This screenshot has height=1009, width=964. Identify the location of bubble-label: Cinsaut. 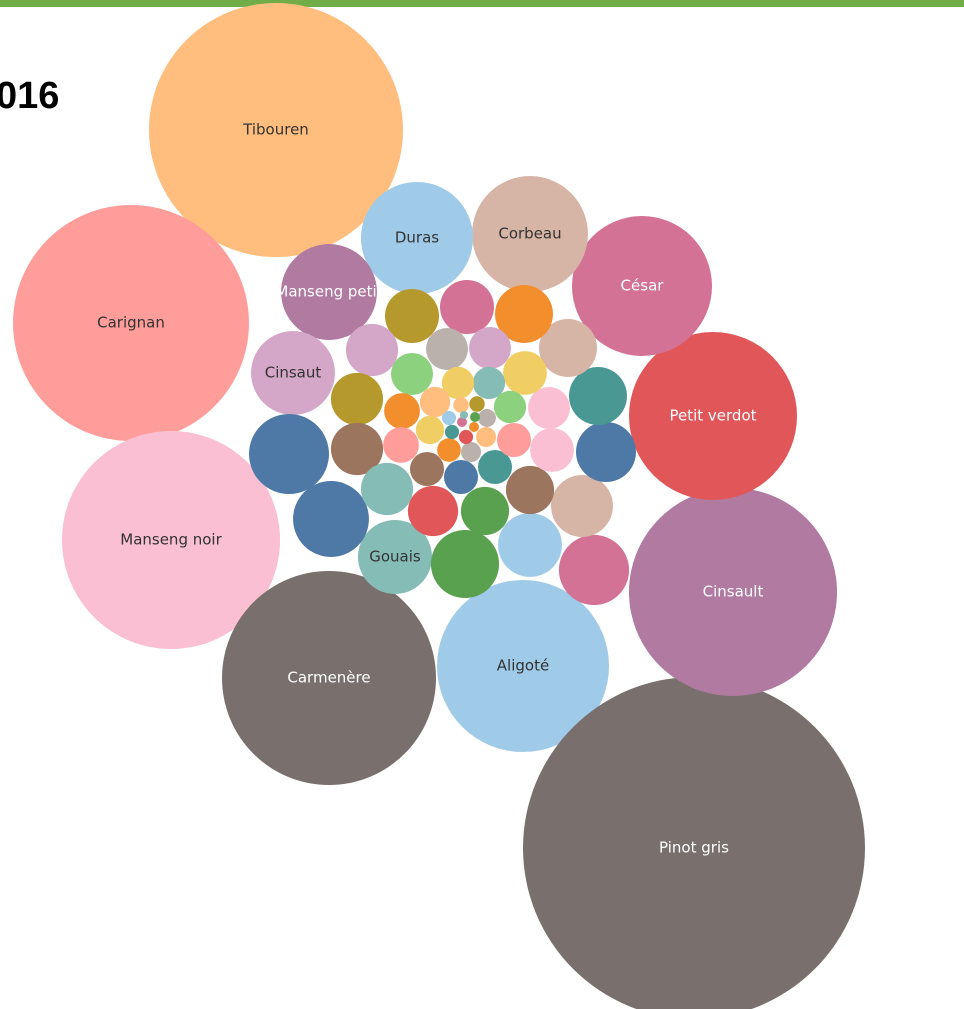
(293, 373).